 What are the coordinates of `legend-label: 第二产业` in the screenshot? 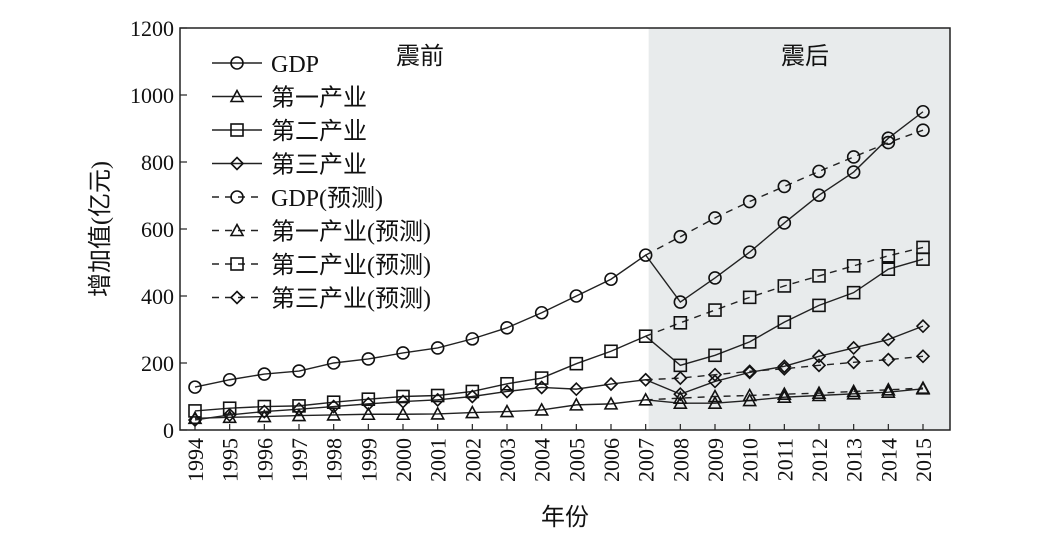 It's located at (319, 131).